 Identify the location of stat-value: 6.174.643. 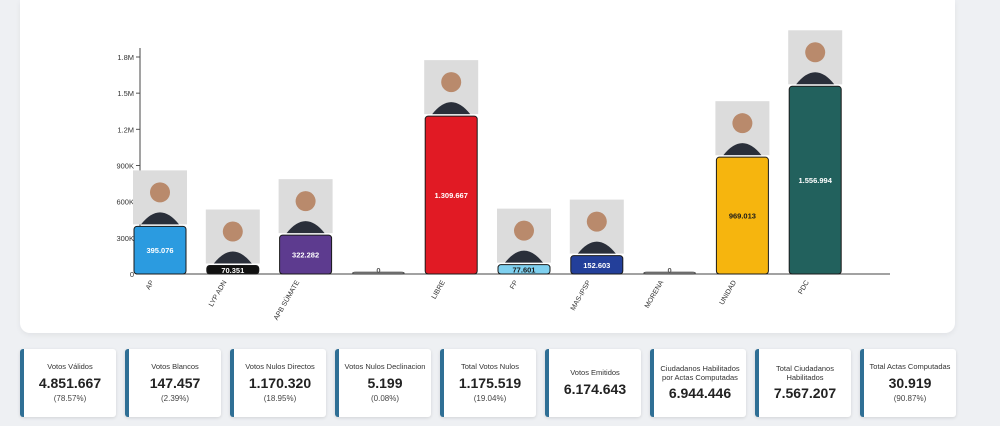
(595, 388).